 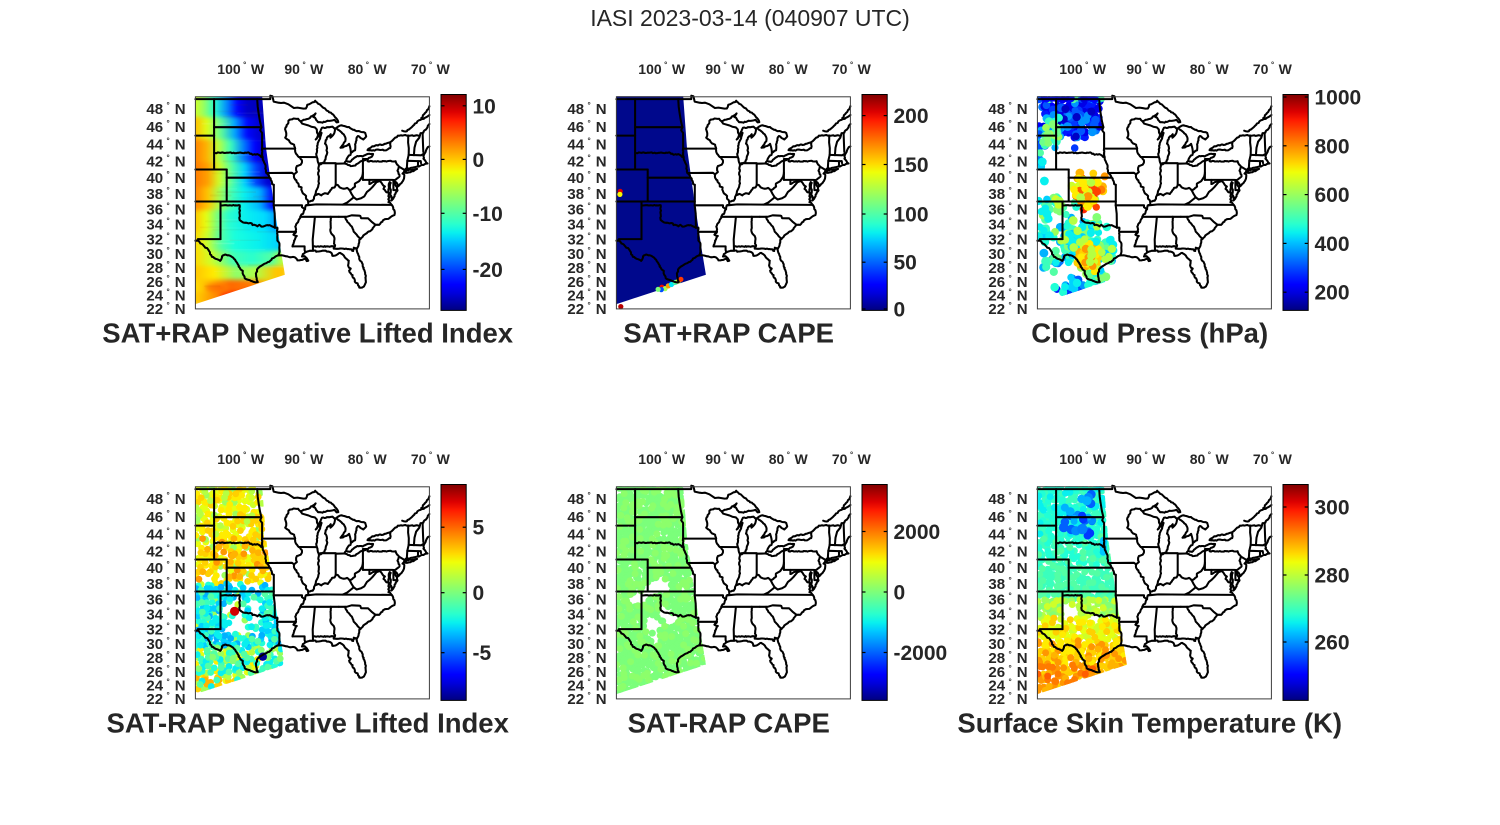 I want to click on svg-text: 150, so click(x=911, y=165).